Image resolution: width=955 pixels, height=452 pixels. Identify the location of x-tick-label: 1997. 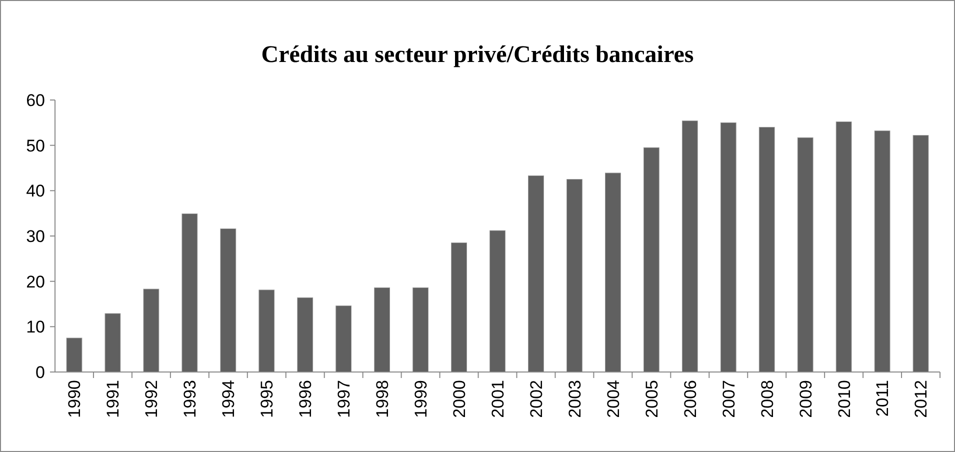
(344, 399).